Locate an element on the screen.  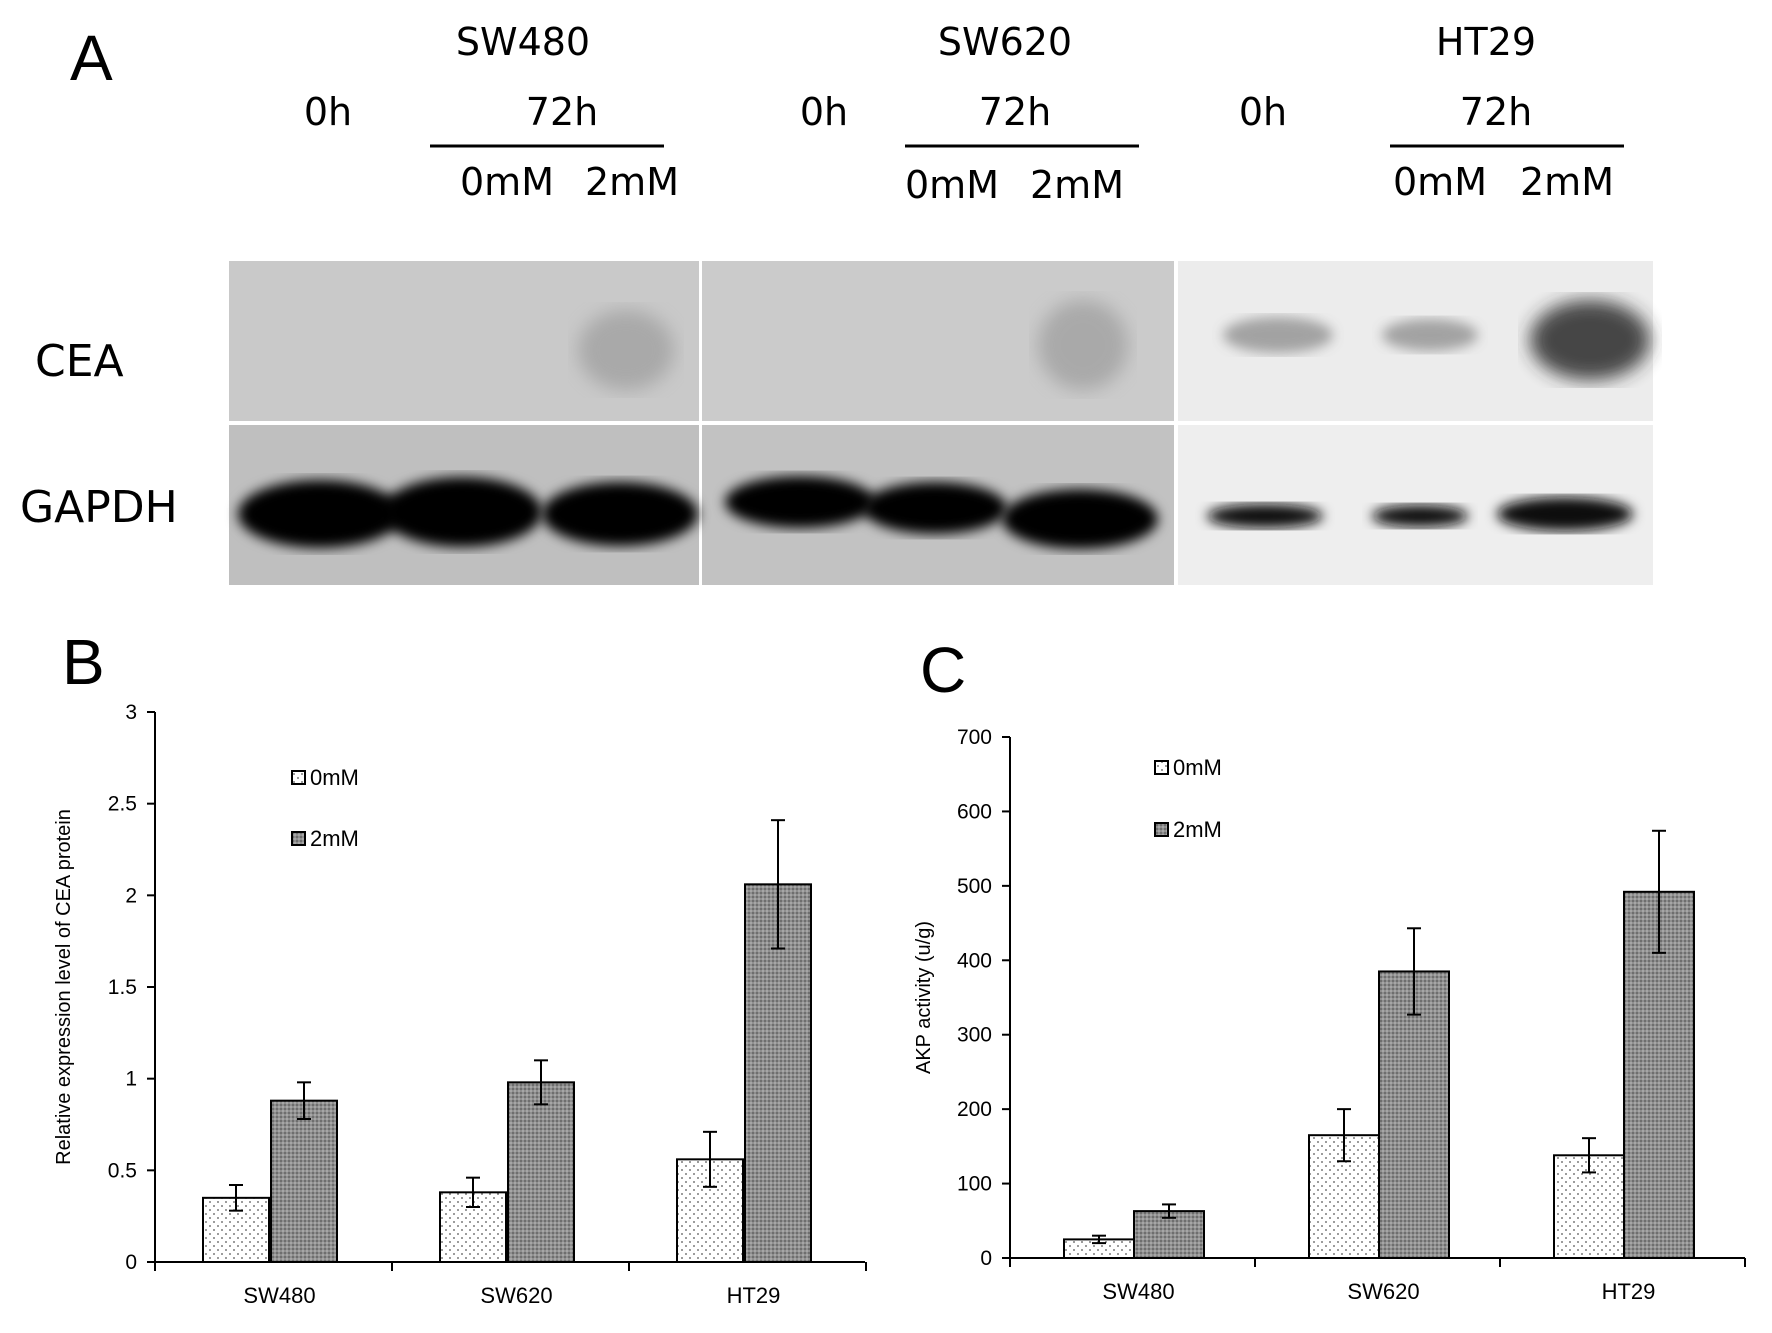
y-tick-label: 1.5 is located at coordinates (122, 987).